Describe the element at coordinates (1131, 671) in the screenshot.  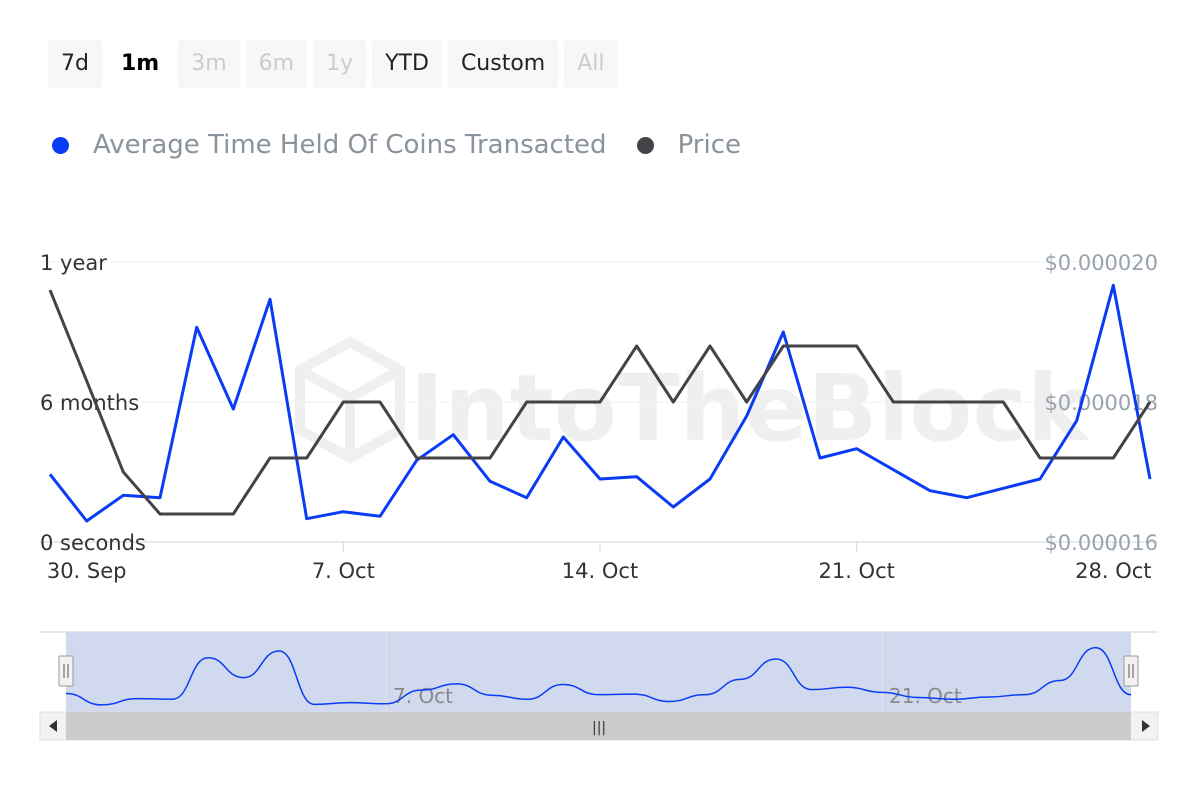
I see `navigator-handle-right` at that location.